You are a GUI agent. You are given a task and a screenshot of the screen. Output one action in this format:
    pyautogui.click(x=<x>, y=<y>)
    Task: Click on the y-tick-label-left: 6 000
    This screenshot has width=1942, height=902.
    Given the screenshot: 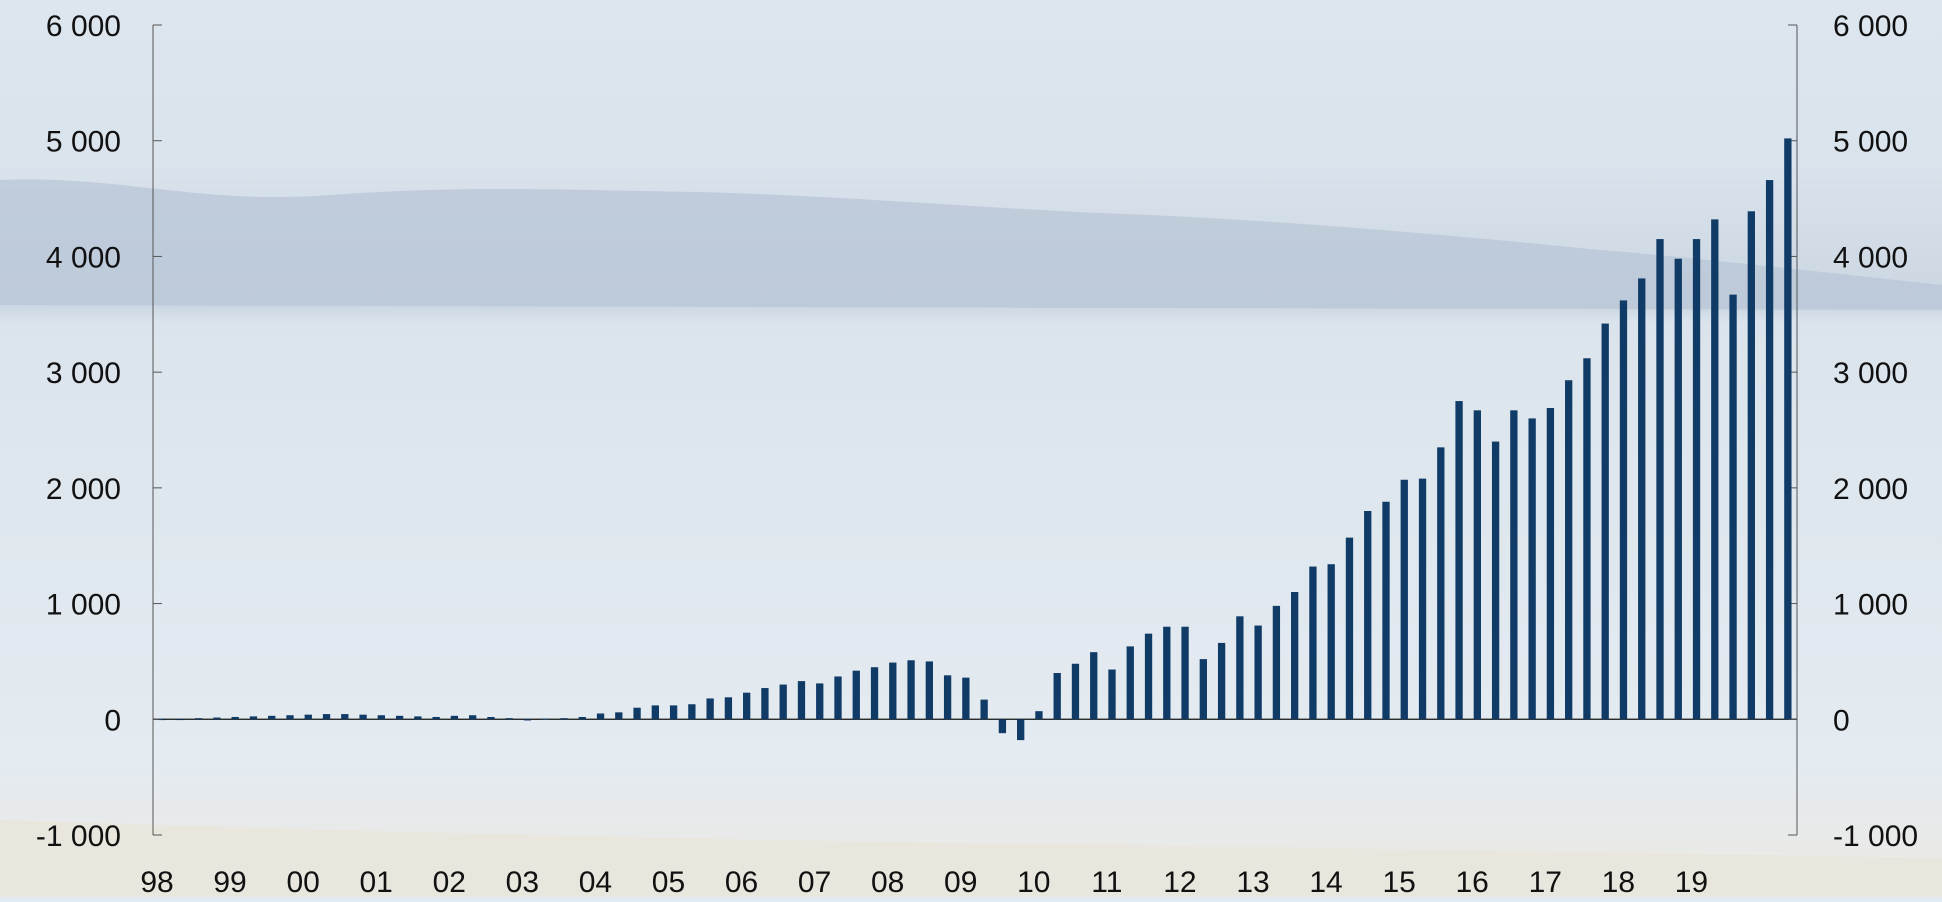 What is the action you would take?
    pyautogui.click(x=83, y=26)
    